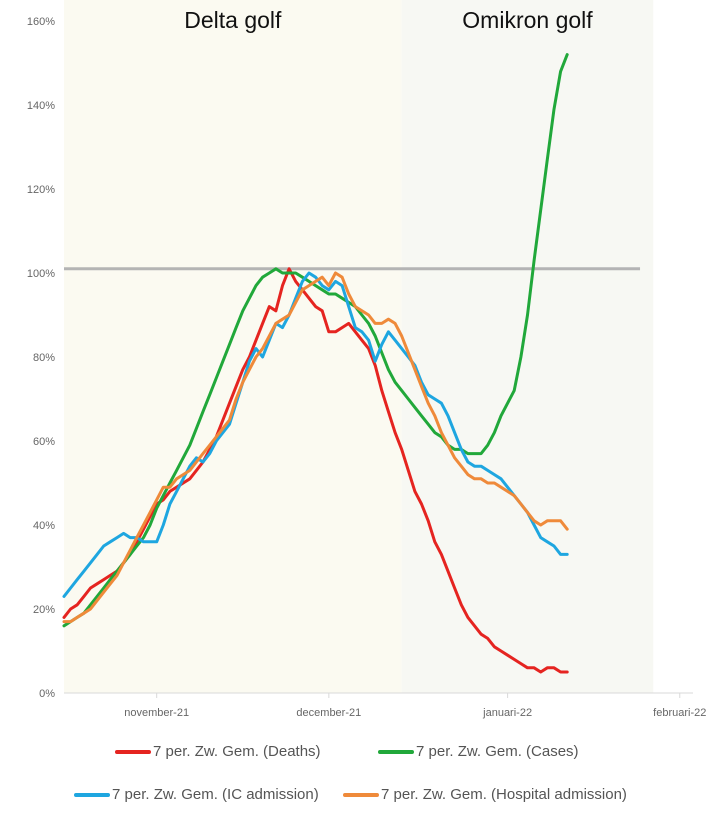 The image size is (713, 823). I want to click on legend-item-cases: 7 per. Zw. Gem. (Cases), so click(478, 751).